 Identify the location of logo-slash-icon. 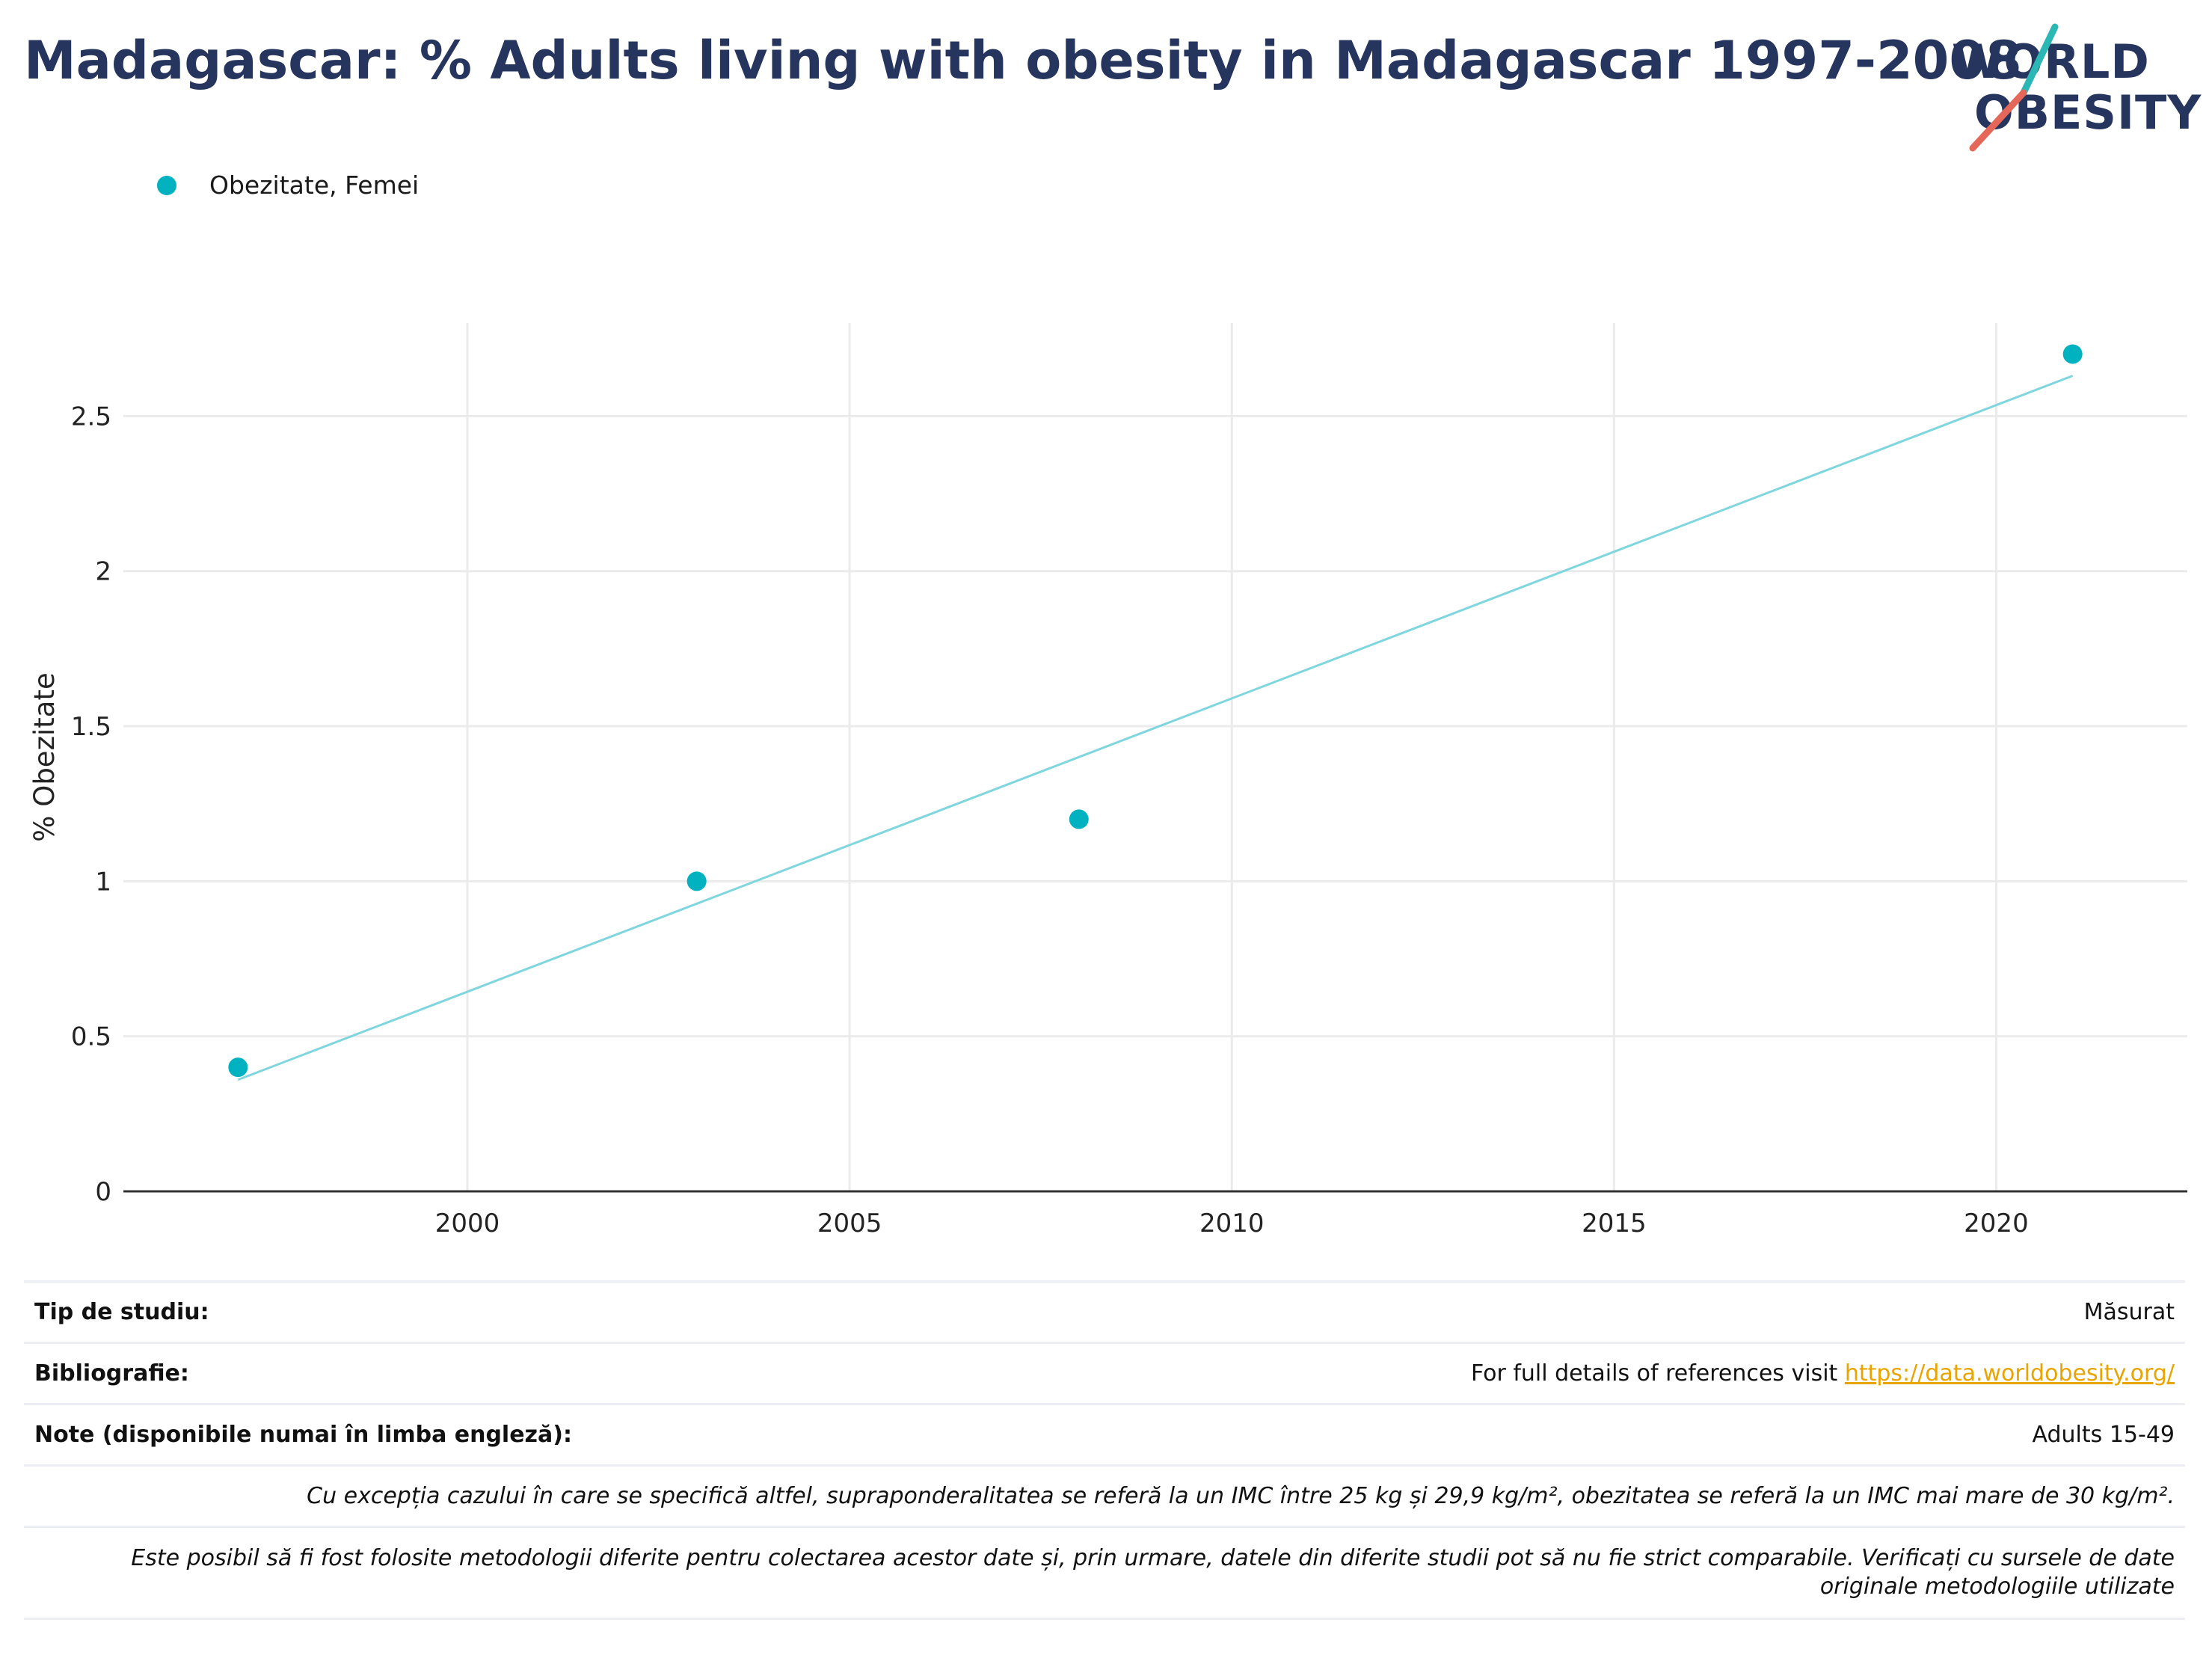
(2014, 88).